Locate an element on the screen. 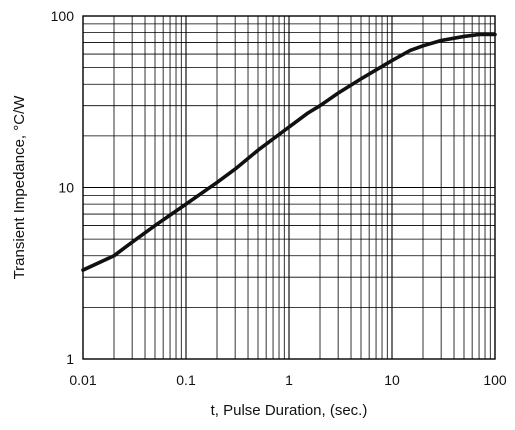 This screenshot has width=515, height=430. x-tick-label: 0.1 is located at coordinates (186, 380).